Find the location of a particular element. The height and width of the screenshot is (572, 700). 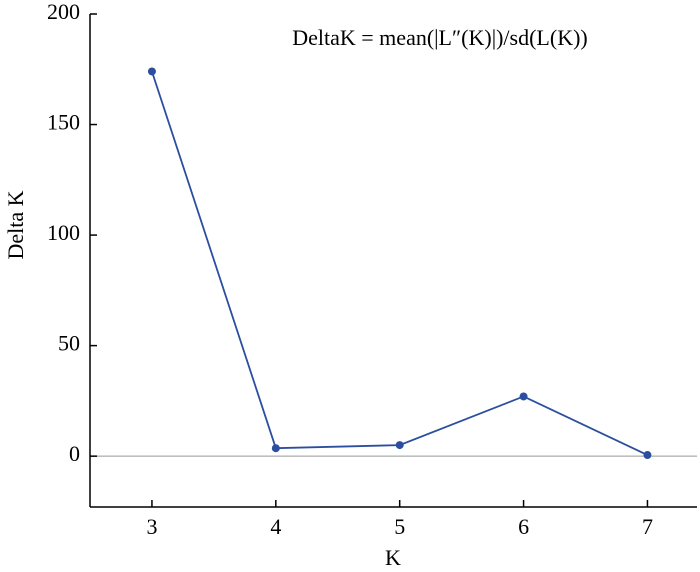

y-tick-label: 0 is located at coordinates (74, 453).